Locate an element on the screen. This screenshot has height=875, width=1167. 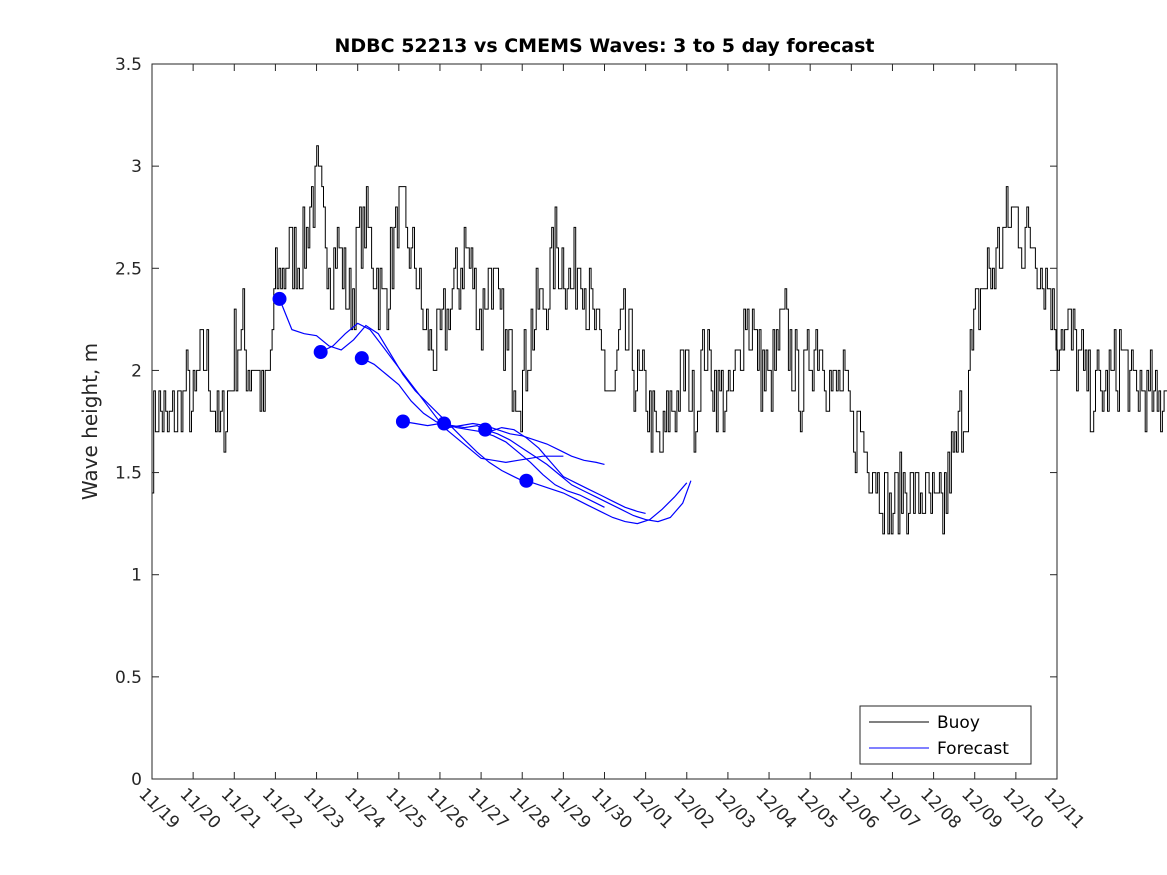
y-tick-label: 3.5 is located at coordinates (128, 65).